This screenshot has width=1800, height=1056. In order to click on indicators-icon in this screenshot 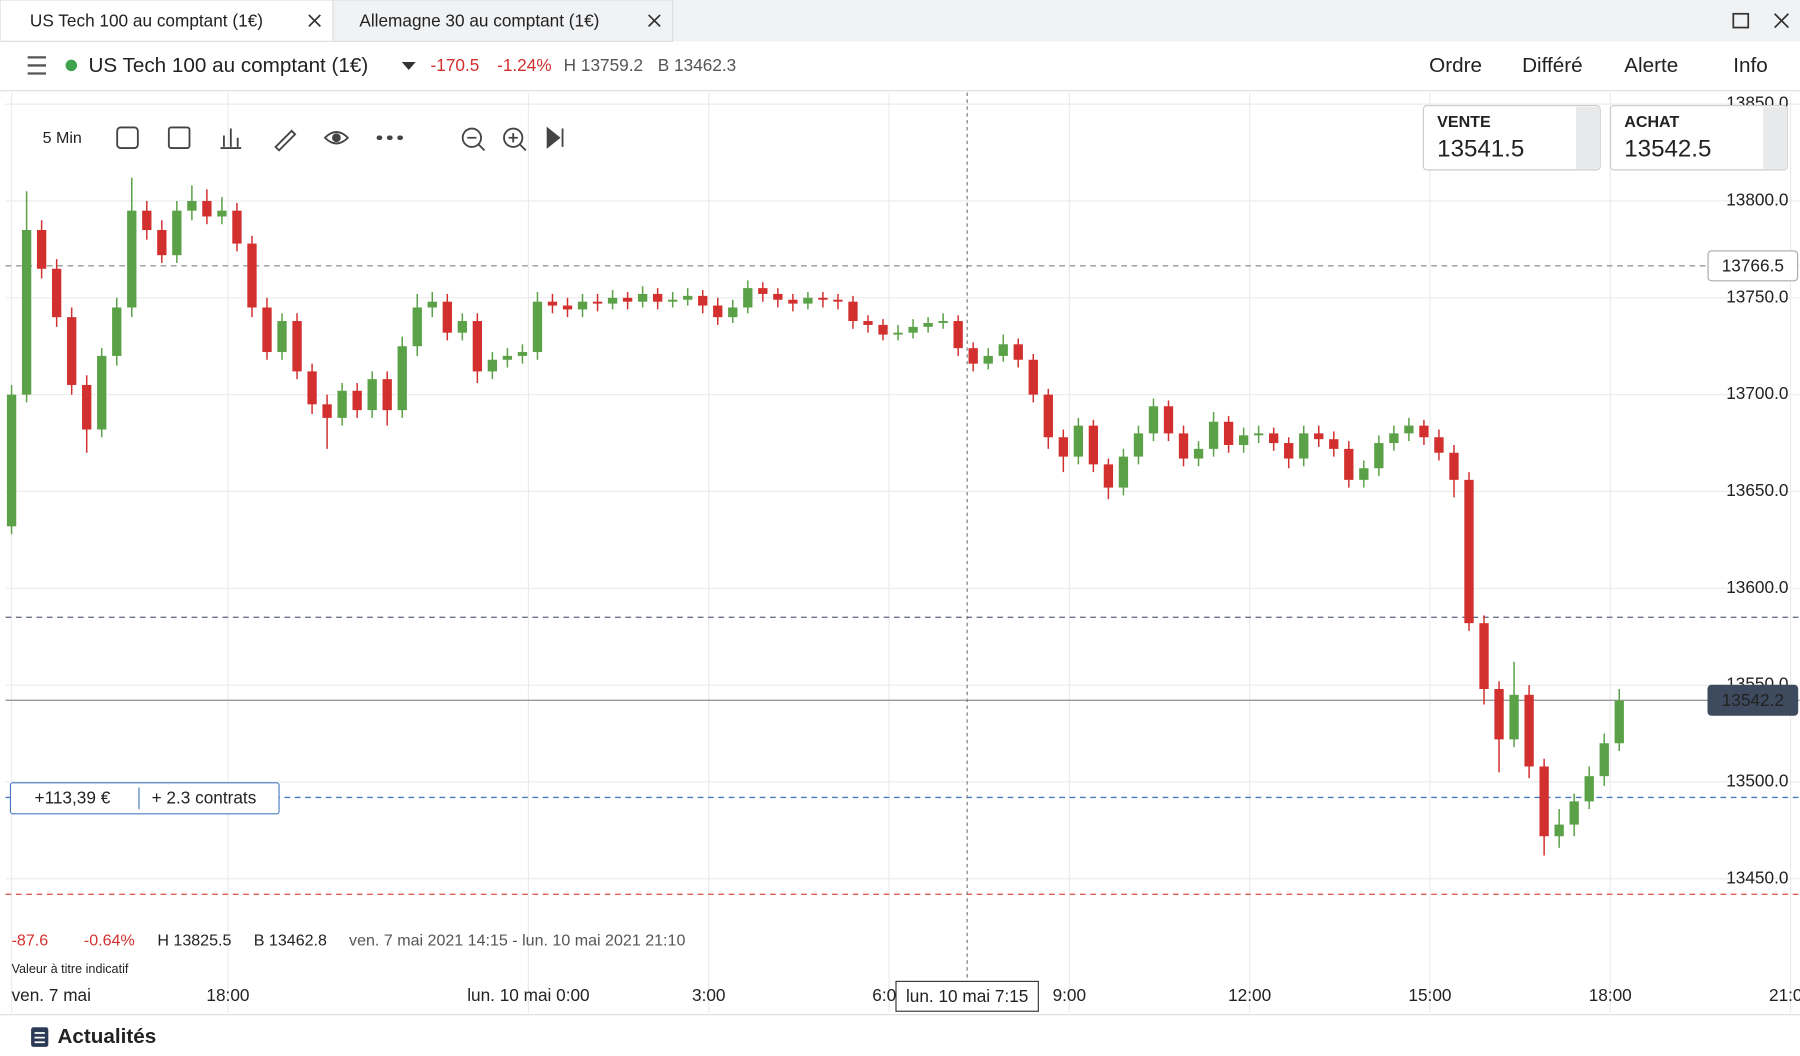, I will do `click(231, 138)`.